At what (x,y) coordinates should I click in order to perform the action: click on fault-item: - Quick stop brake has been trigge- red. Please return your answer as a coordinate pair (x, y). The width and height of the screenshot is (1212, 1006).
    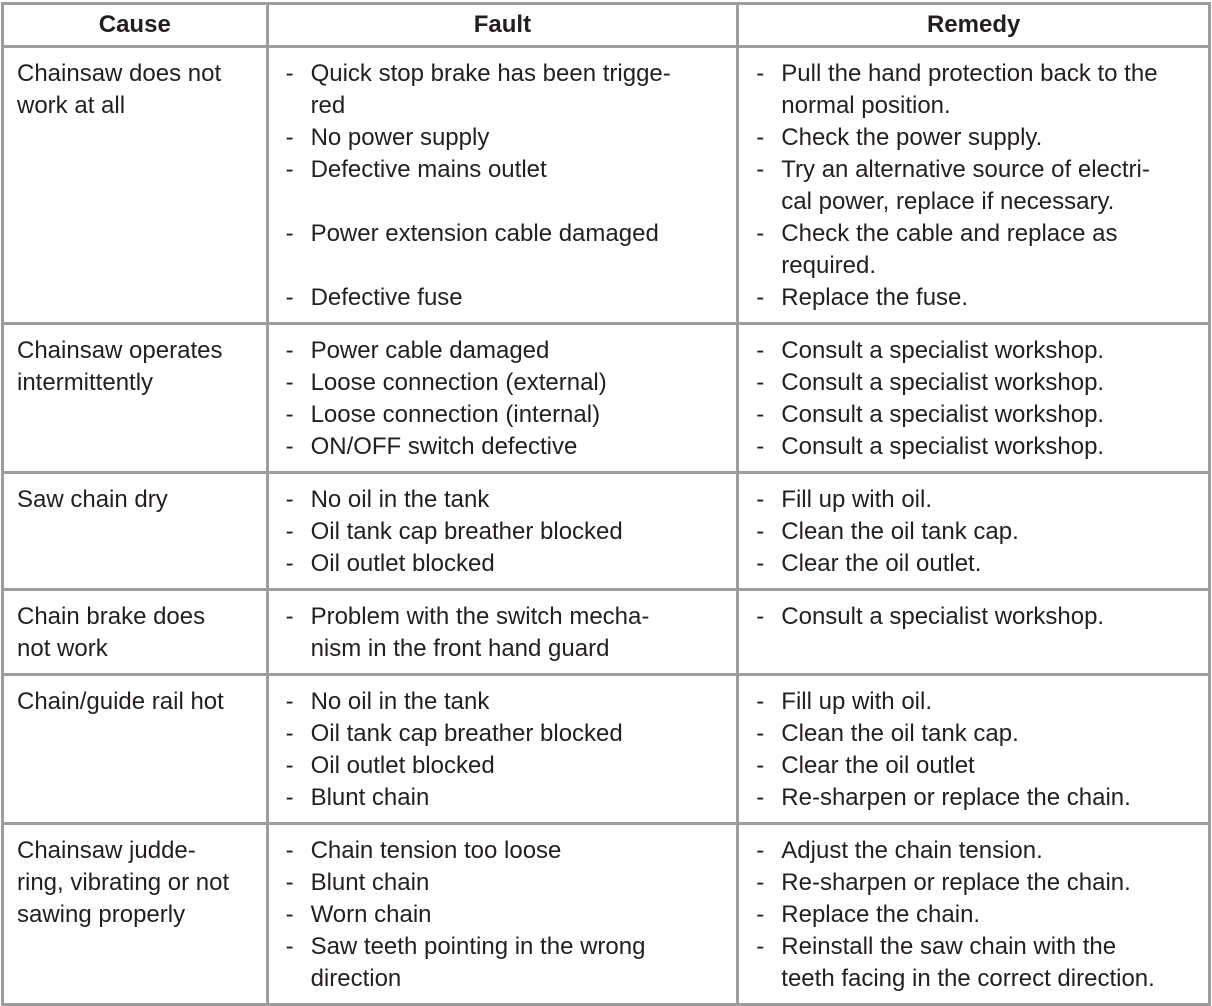
    Looking at the image, I should click on (509, 90).